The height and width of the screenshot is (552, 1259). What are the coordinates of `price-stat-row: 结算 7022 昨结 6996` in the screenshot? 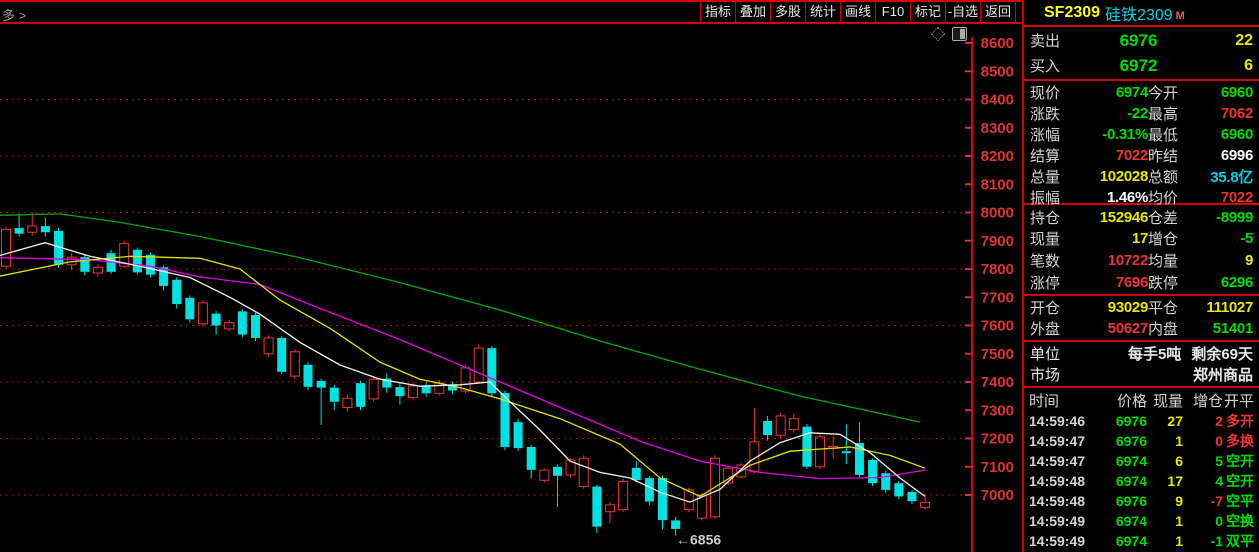 It's located at (1141, 155).